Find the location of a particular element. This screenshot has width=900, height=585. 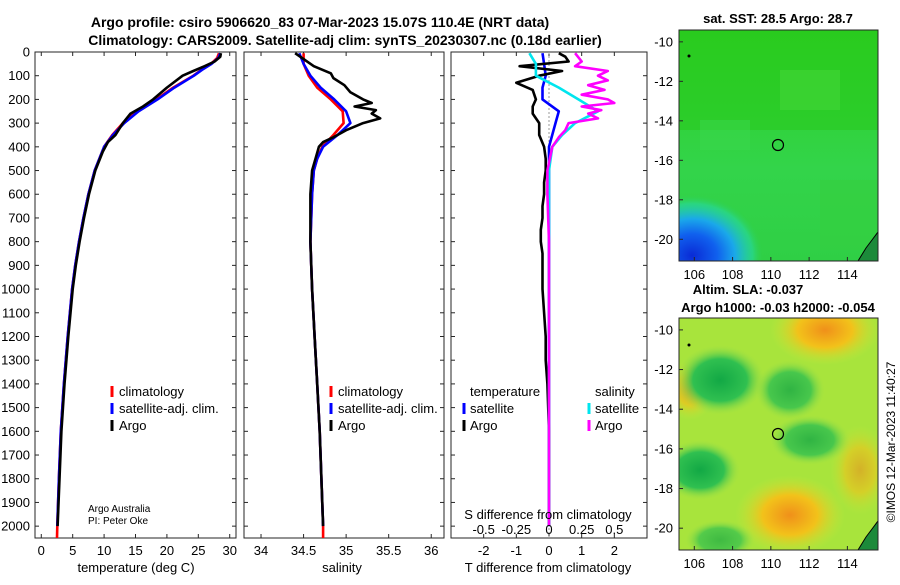

sst-coastline-corner is located at coordinates (867, 246).